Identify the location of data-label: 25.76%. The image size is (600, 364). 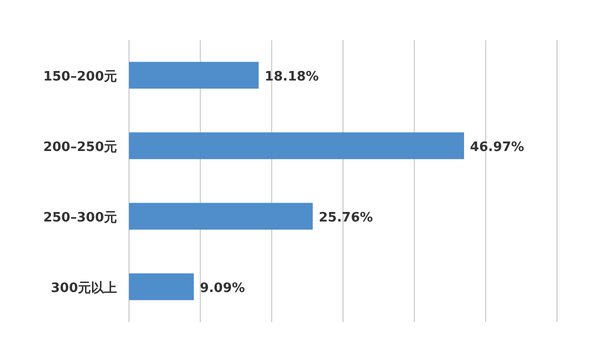
(345, 218).